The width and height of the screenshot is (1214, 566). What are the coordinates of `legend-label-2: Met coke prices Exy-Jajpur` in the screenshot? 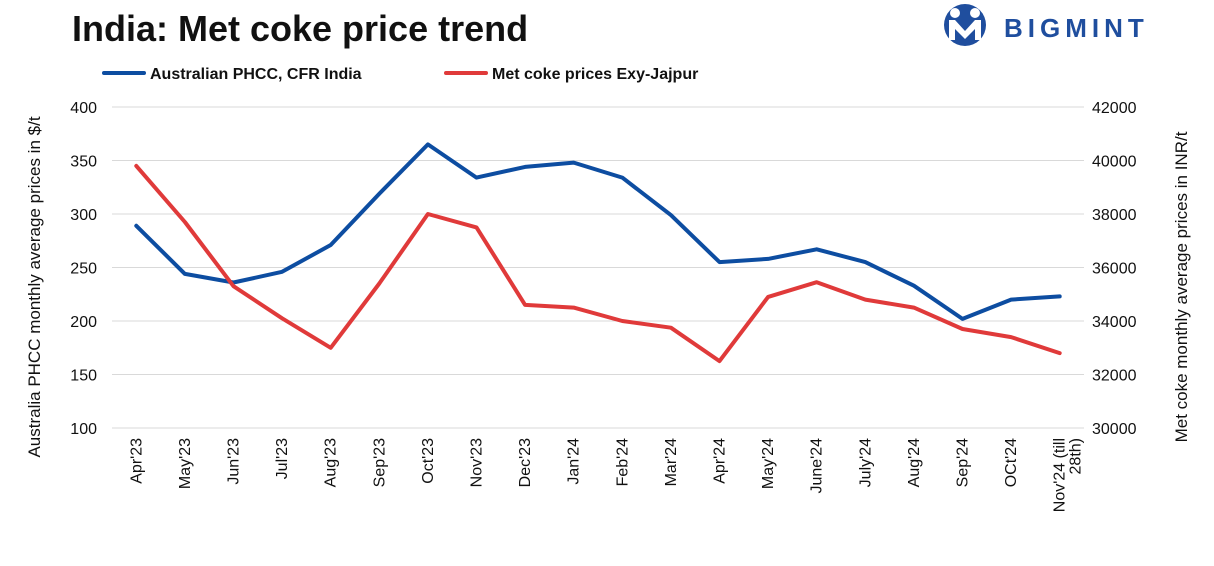 It's located at (595, 74).